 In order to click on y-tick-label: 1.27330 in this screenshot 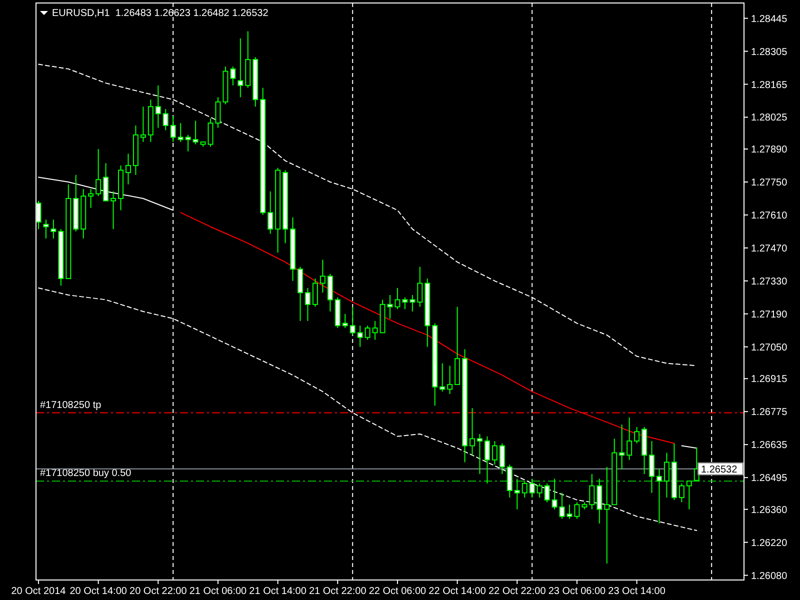, I will do `click(769, 282)`.